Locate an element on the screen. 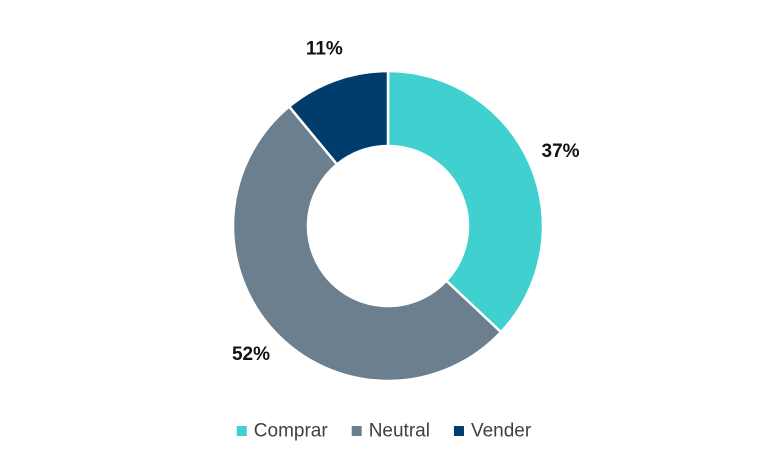 This screenshot has height=472, width=768. legend-label-neutral: Neutral is located at coordinates (399, 431).